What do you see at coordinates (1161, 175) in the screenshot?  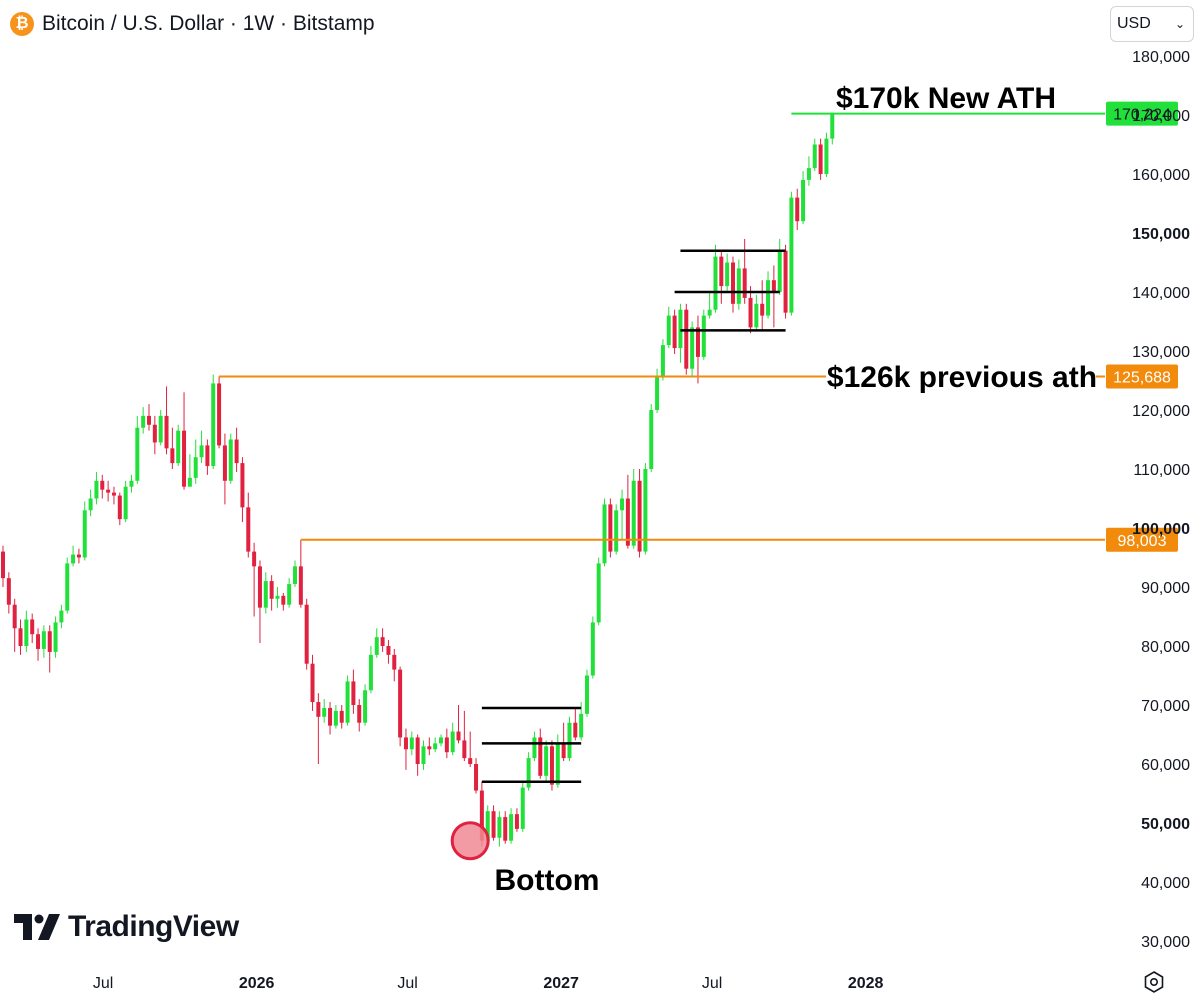 I see `y-axis-tick-label: 160,000` at bounding box center [1161, 175].